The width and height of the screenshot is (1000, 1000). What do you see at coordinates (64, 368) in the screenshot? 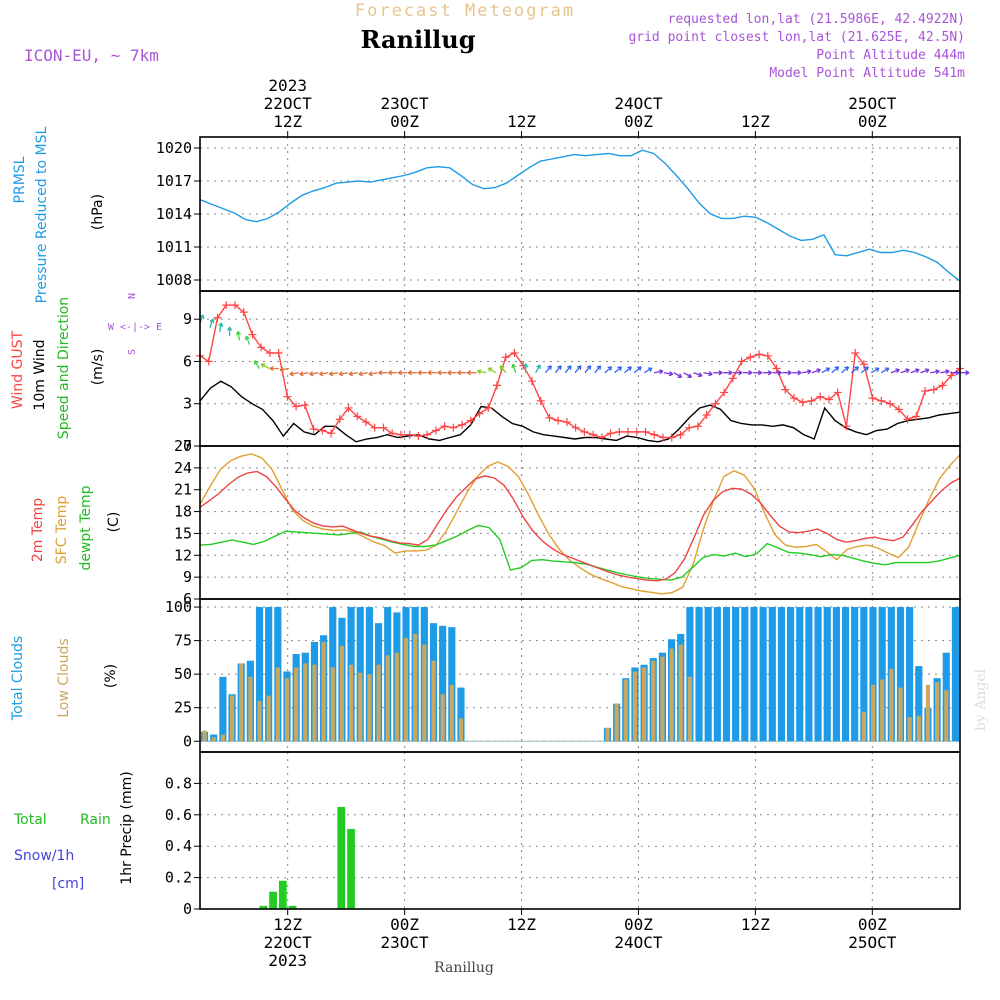
I see `wind-dir-label: Speed and Direction` at bounding box center [64, 368].